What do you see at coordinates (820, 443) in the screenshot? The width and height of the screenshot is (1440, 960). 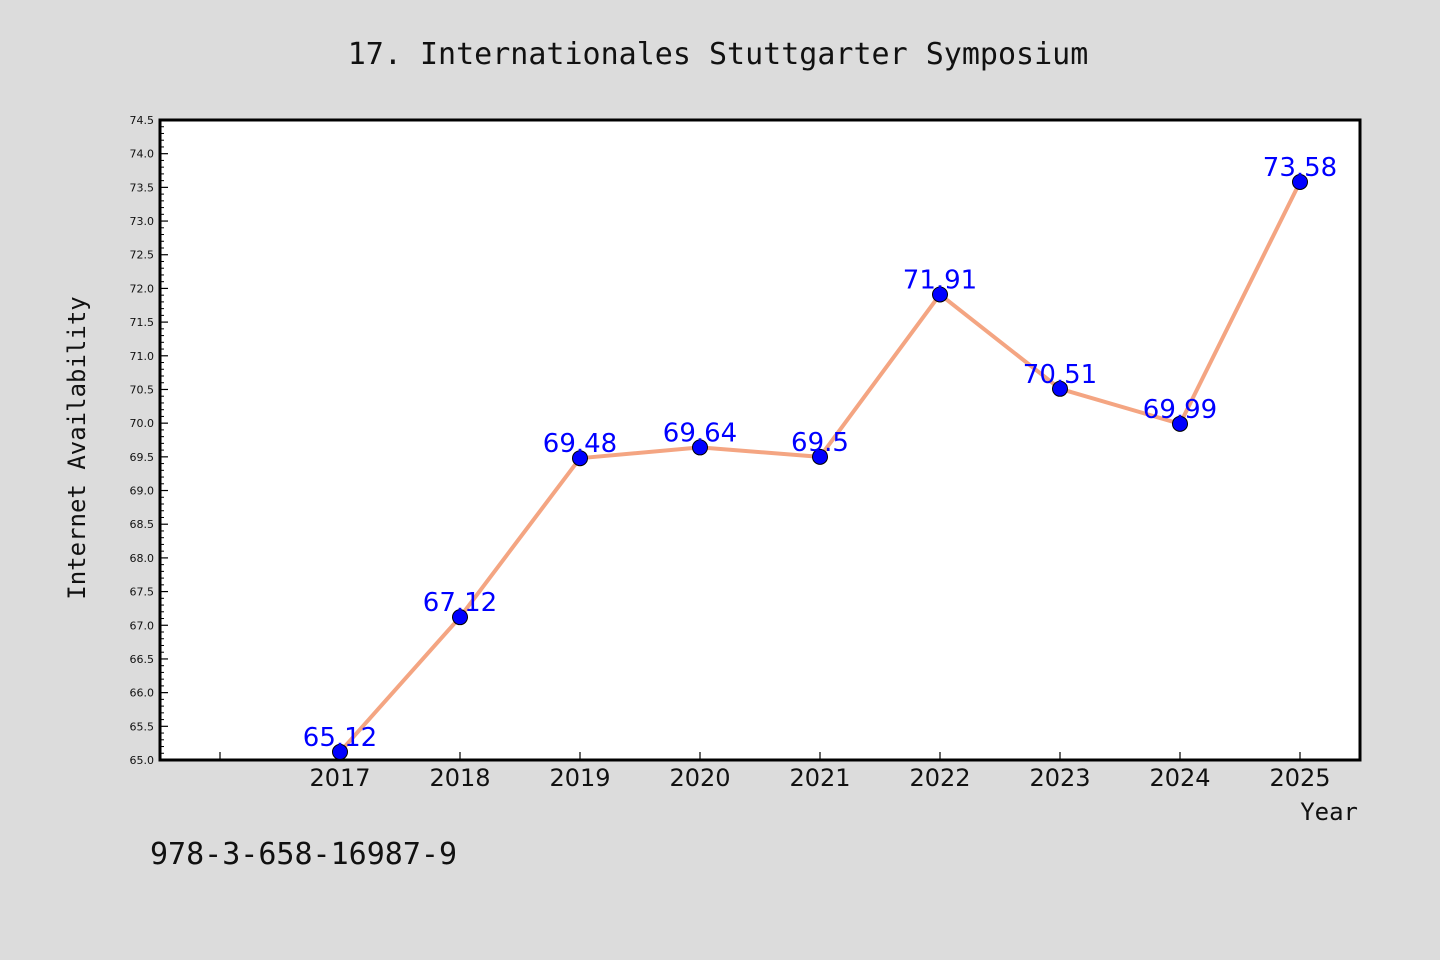 I see `data-label: 69.5` at bounding box center [820, 443].